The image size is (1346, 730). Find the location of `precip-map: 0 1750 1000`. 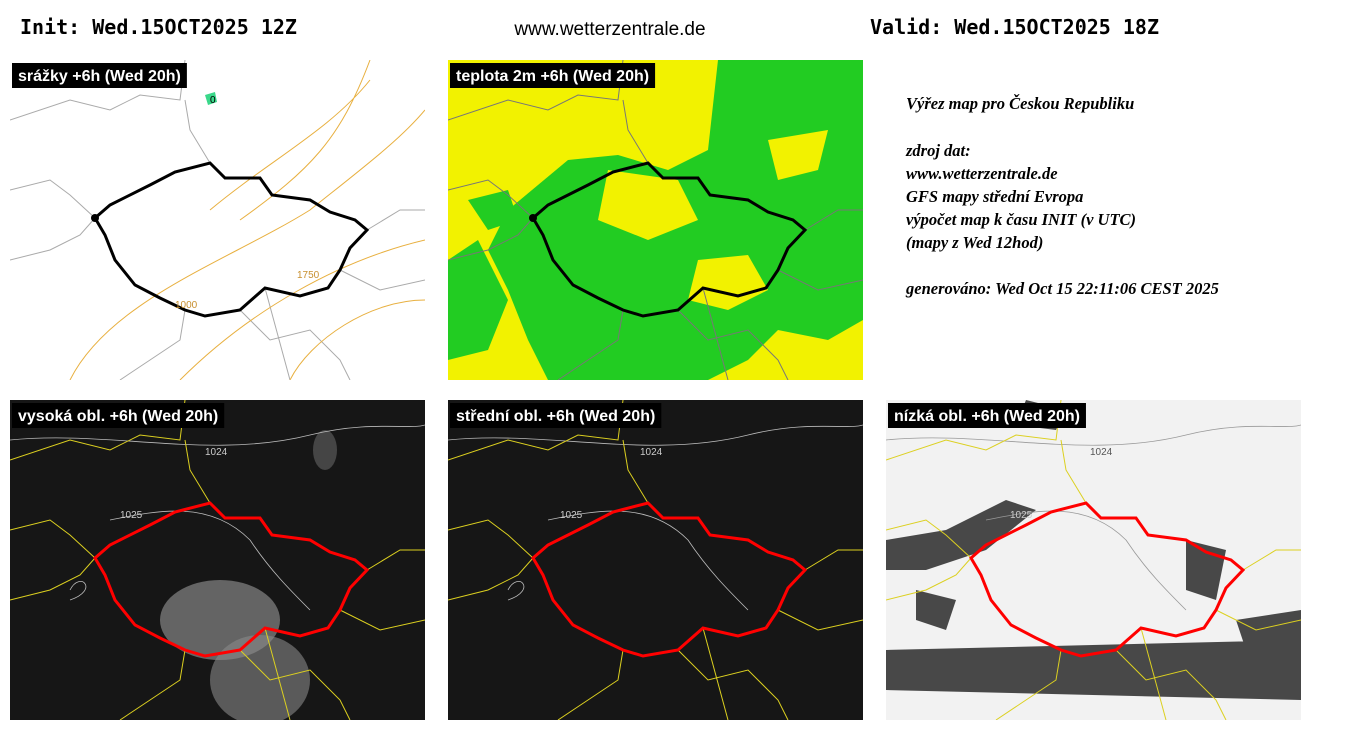

precip-map: 0 1750 1000 is located at coordinates (217, 220).